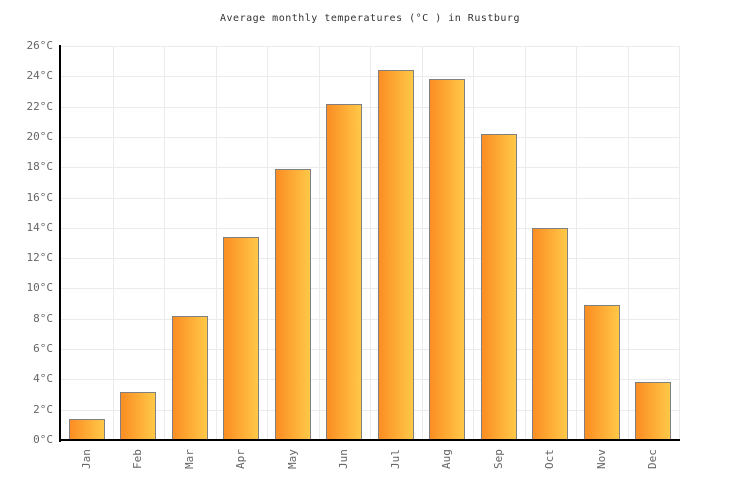 This screenshot has width=736, height=500. I want to click on y-tick-8: 8°C, so click(43, 318).